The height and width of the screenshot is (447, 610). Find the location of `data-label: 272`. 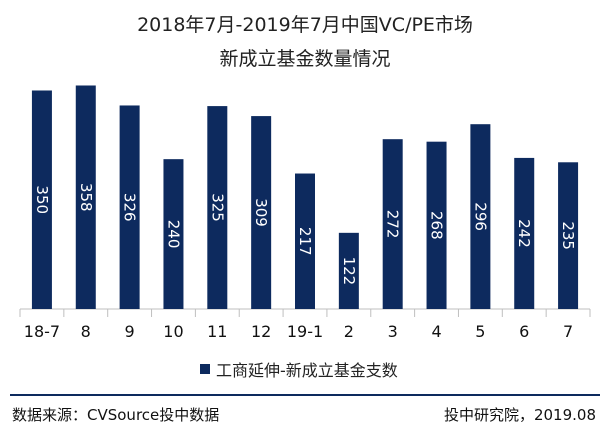

data-label: 272 is located at coordinates (393, 224).